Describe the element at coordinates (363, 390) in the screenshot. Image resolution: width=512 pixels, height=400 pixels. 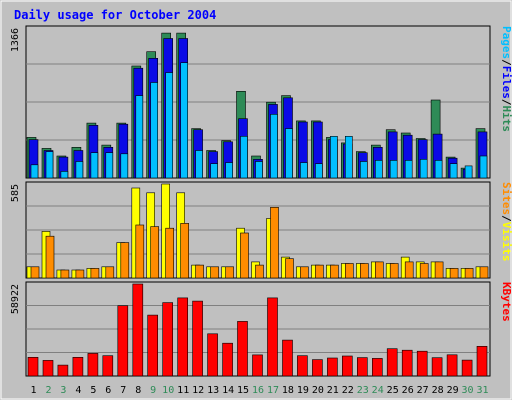
I see `x-tick-label: 23` at that location.